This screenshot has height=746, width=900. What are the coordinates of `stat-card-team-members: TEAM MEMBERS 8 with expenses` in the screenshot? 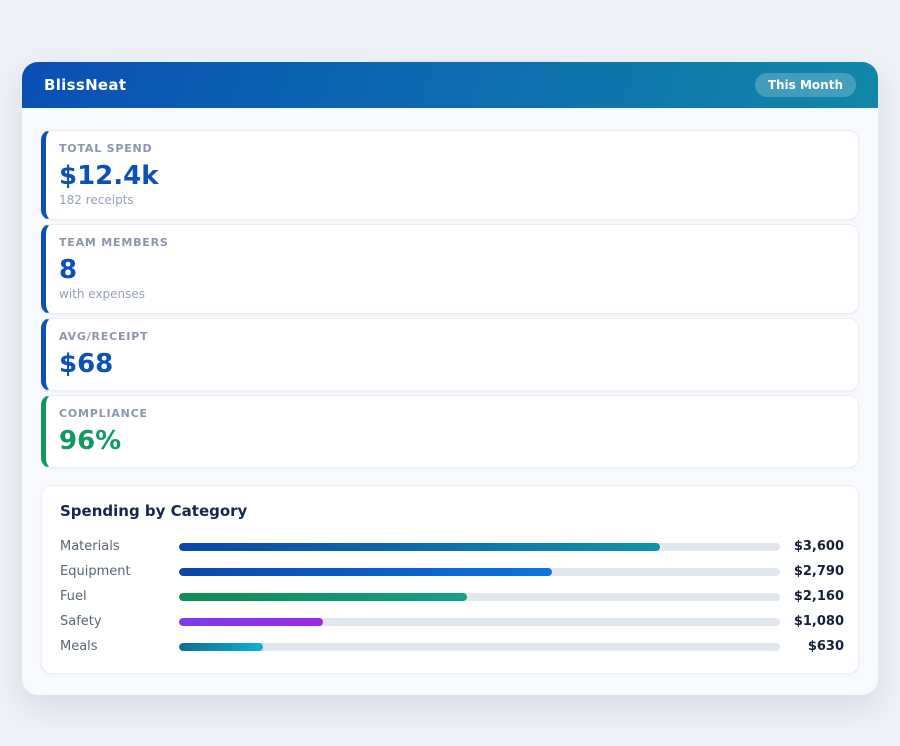 It's located at (450, 269).